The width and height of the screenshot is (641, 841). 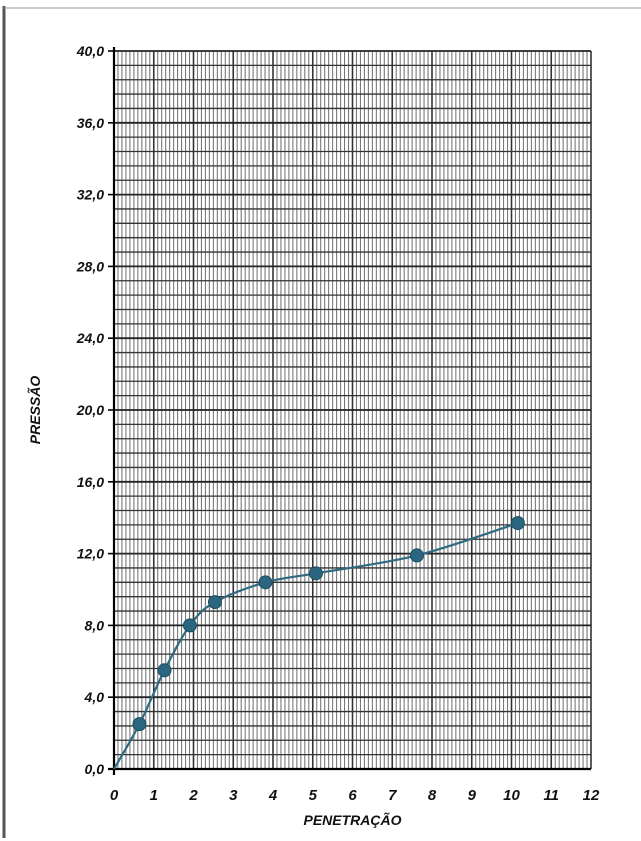 I want to click on x-tick-label: 4, so click(x=273, y=795).